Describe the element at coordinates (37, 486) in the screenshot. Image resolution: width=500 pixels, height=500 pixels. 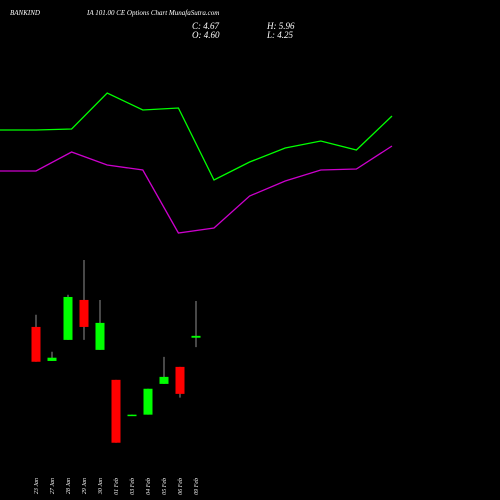
I see `x-tick-label: 23 Jan` at that location.